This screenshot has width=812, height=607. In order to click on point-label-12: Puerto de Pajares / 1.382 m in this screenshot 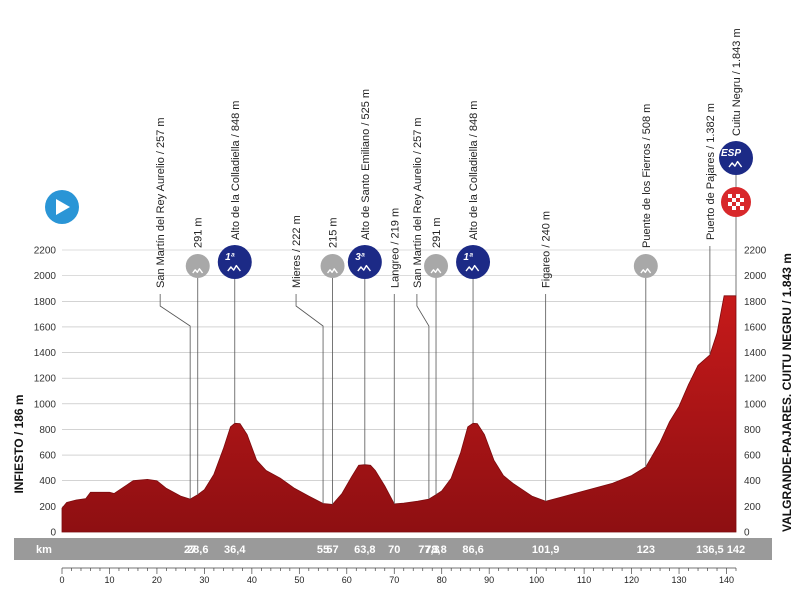, I will do `click(711, 171)`.